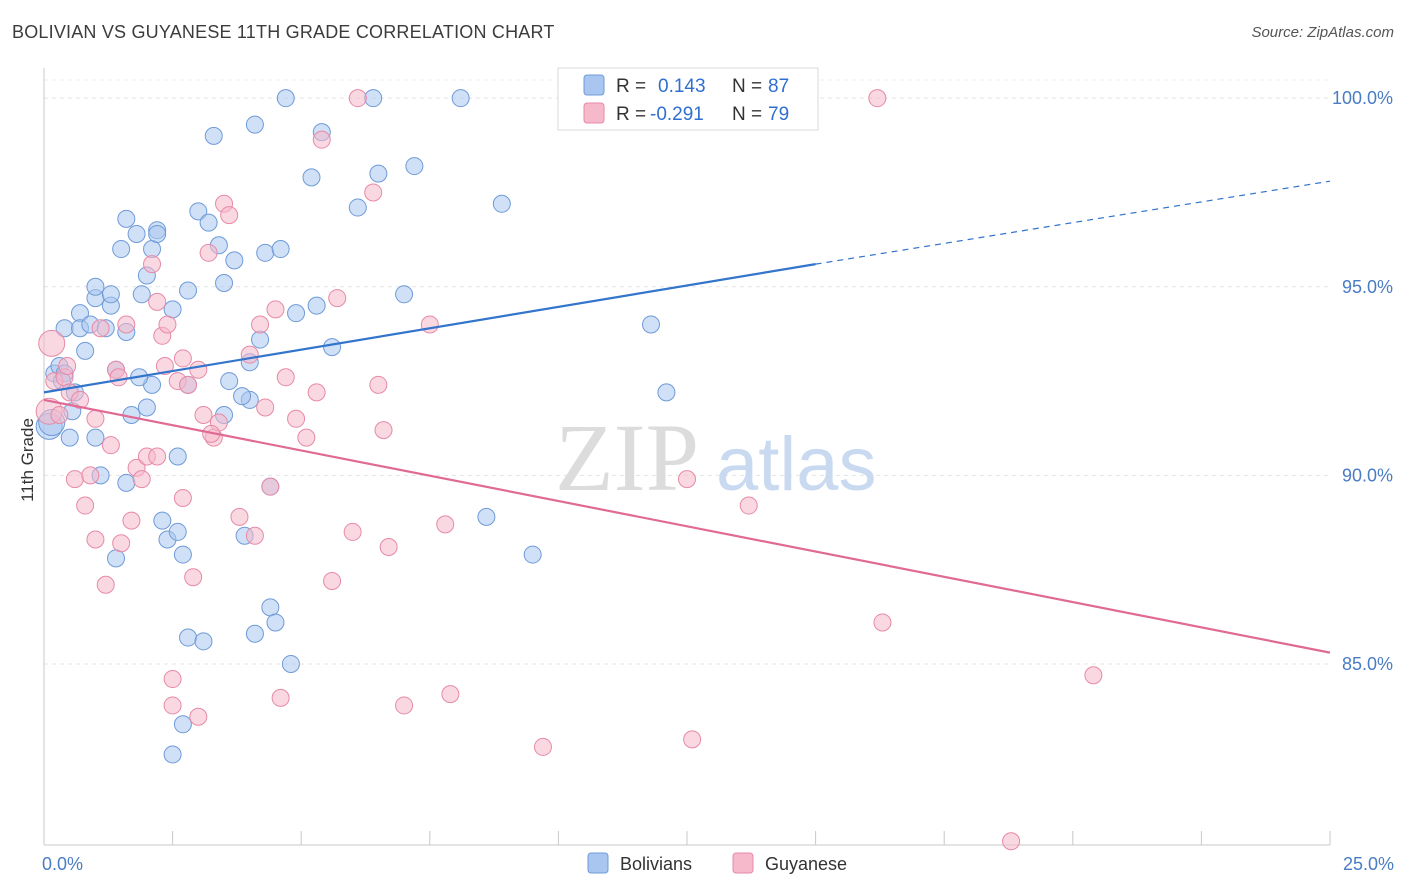 The height and width of the screenshot is (892, 1406). I want to click on legend-r-label: R =, so click(631, 86).